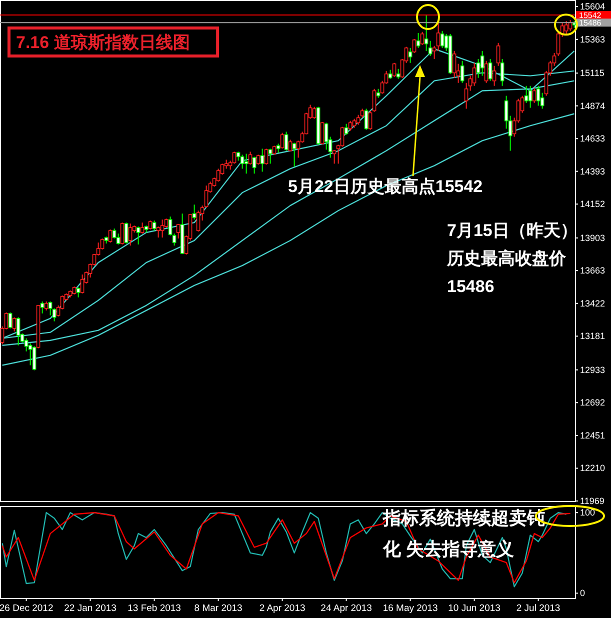  Describe the element at coordinates (593, 105) in the screenshot. I see `y-tick-label: 14874` at that location.